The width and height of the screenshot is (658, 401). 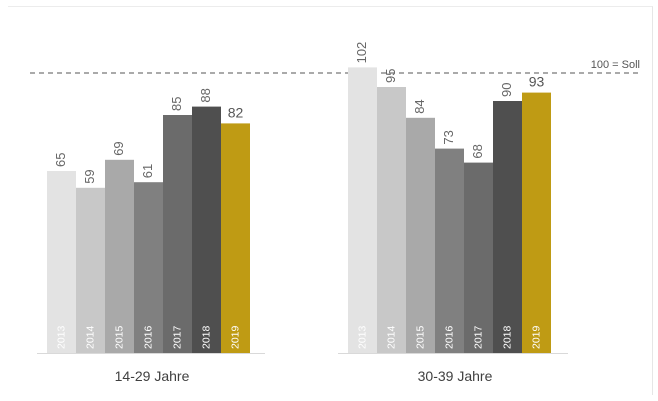 I want to click on value-label: 61, so click(x=147, y=171).